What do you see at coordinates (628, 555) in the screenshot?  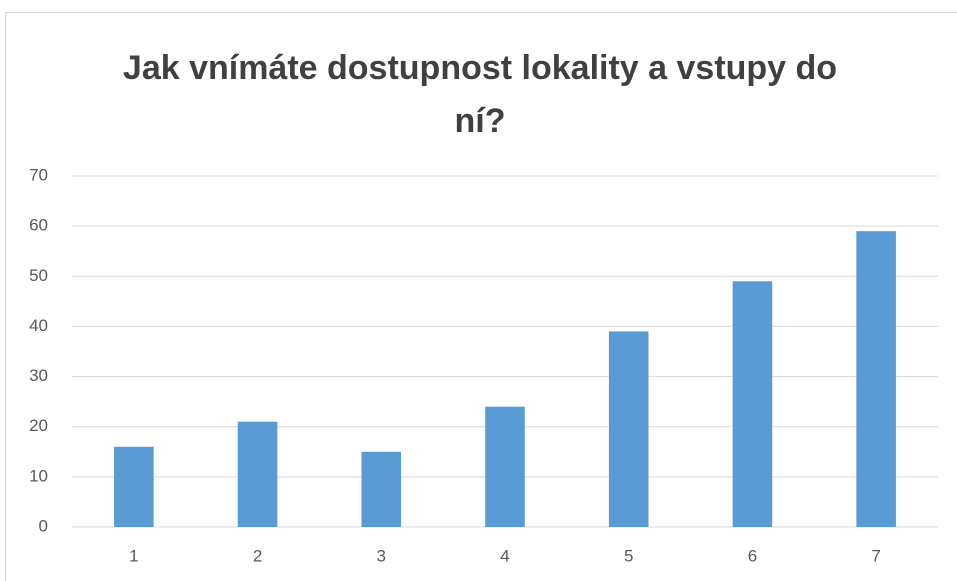 I see `x-tick-label: 5` at bounding box center [628, 555].